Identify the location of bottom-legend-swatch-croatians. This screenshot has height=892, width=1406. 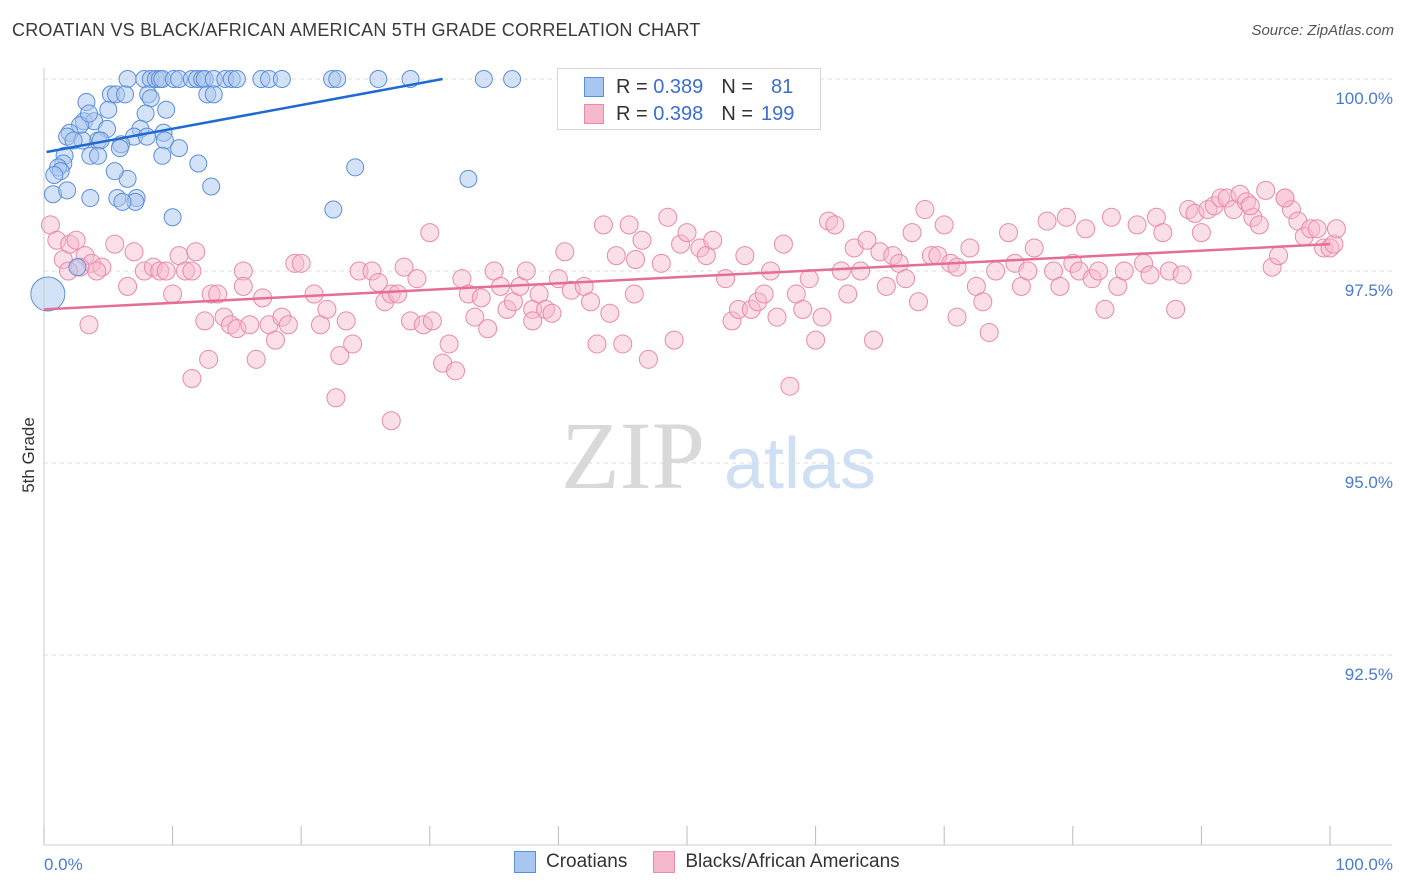
(525, 862).